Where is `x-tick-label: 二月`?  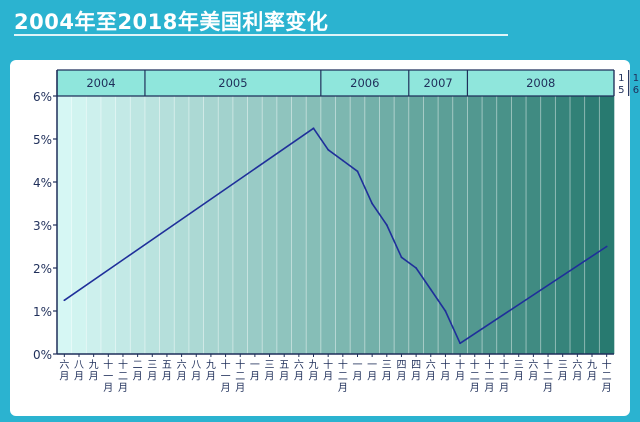
x-tick-label: 二月 is located at coordinates (138, 371).